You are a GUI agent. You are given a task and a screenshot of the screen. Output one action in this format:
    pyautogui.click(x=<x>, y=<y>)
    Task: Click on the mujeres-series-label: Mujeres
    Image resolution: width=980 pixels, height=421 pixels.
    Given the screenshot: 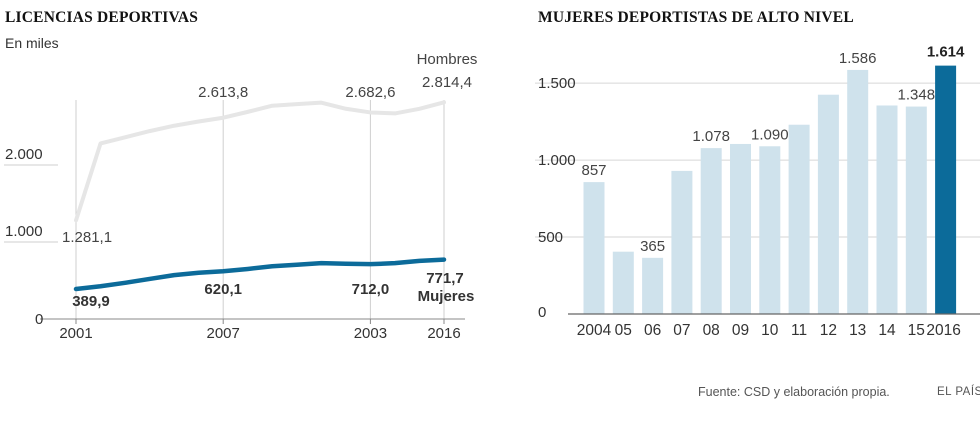 What is the action you would take?
    pyautogui.click(x=446, y=296)
    